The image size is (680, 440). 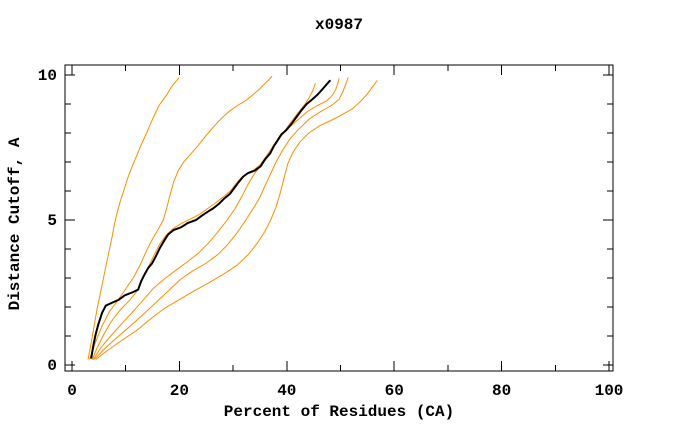 What do you see at coordinates (286, 391) in the screenshot?
I see `x-tick-label: 40` at bounding box center [286, 391].